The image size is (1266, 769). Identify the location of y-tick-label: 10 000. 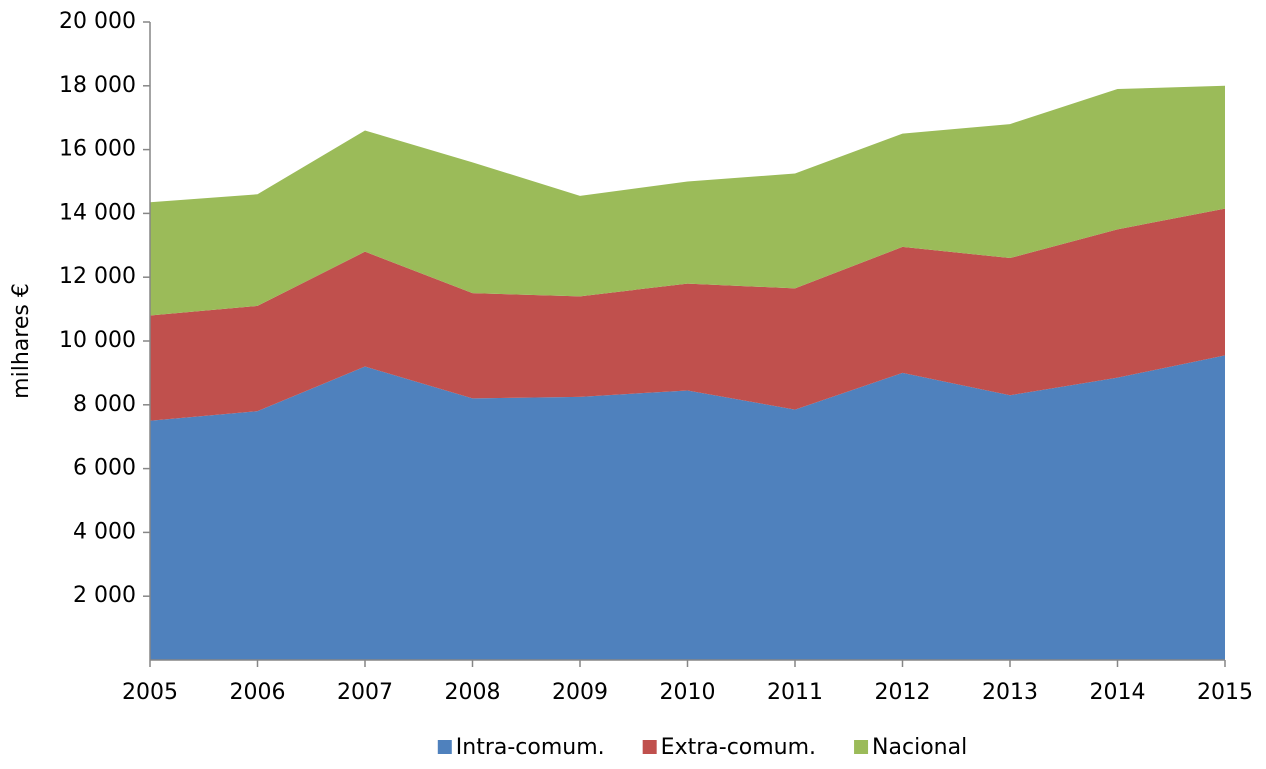
(97, 340).